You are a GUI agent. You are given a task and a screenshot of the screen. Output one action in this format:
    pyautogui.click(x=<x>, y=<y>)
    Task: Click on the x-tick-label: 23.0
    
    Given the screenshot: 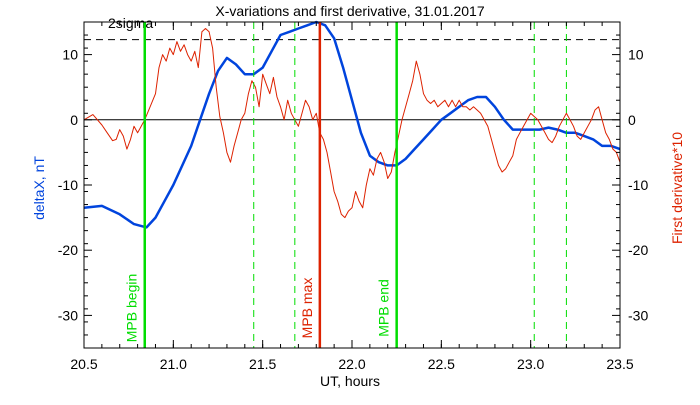 What is the action you would take?
    pyautogui.click(x=530, y=364)
    